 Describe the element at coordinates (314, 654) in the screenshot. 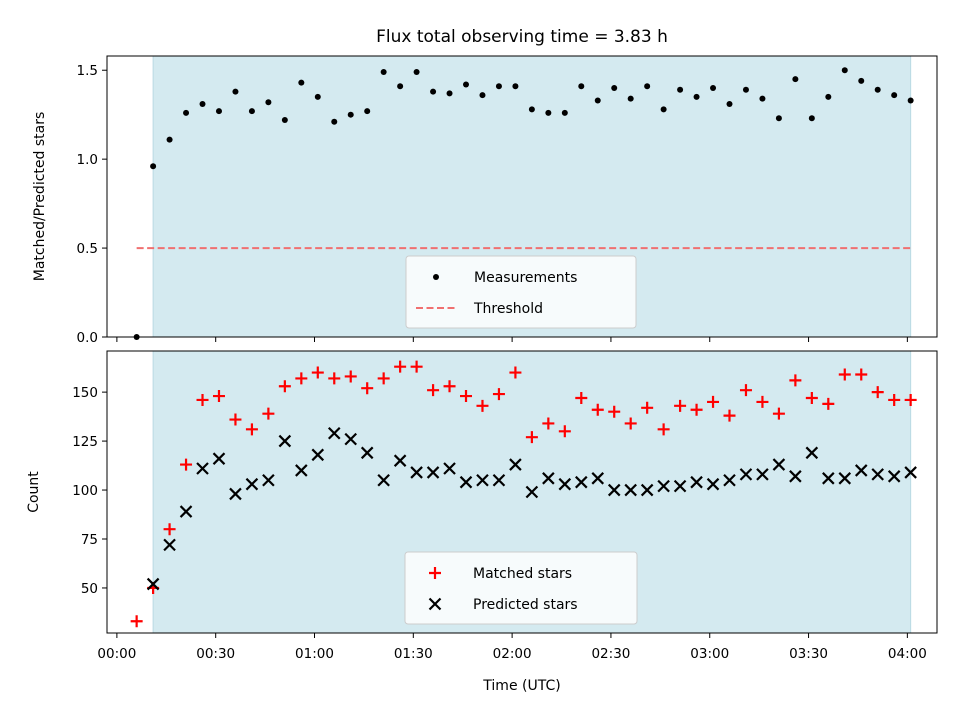

I see `x-tick-label: 01:00` at that location.